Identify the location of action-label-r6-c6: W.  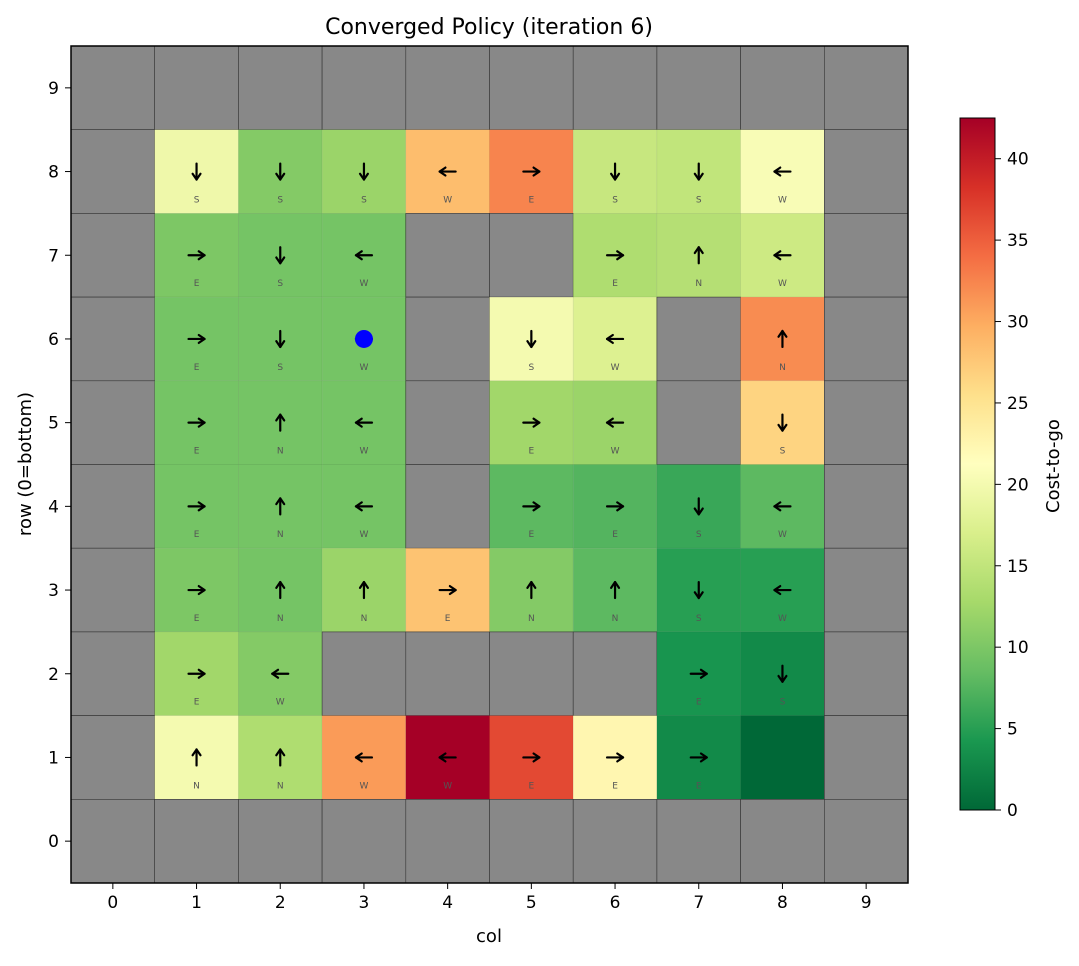
(615, 368).